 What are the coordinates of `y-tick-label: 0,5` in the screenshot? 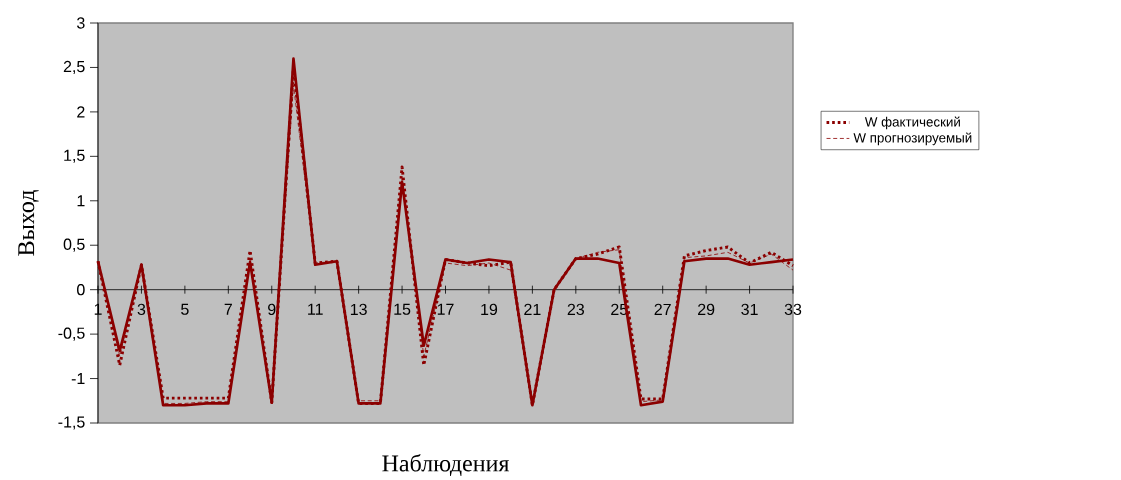 It's located at (74, 245).